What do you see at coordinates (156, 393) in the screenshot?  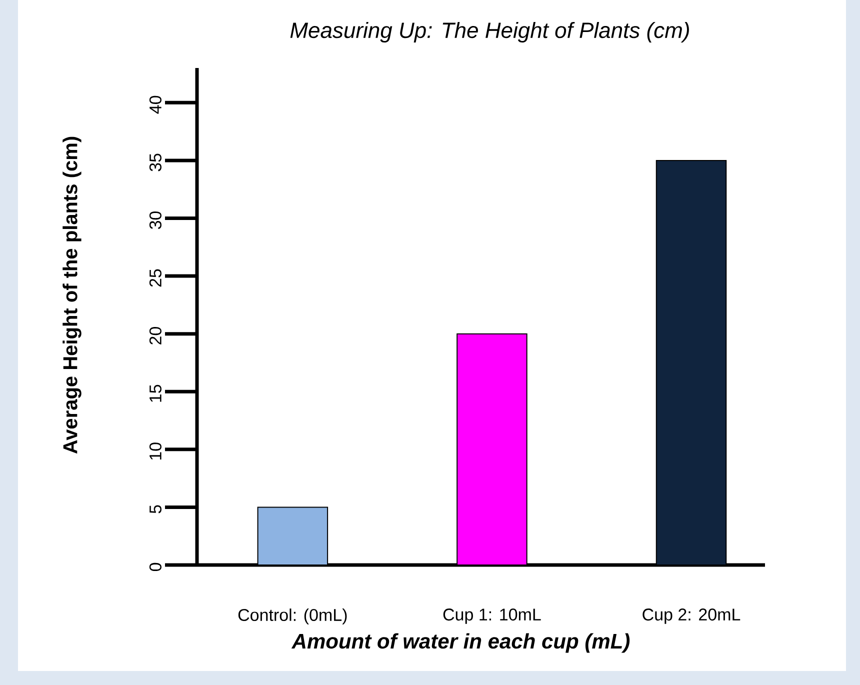 I see `y-tick-label: 15` at bounding box center [156, 393].